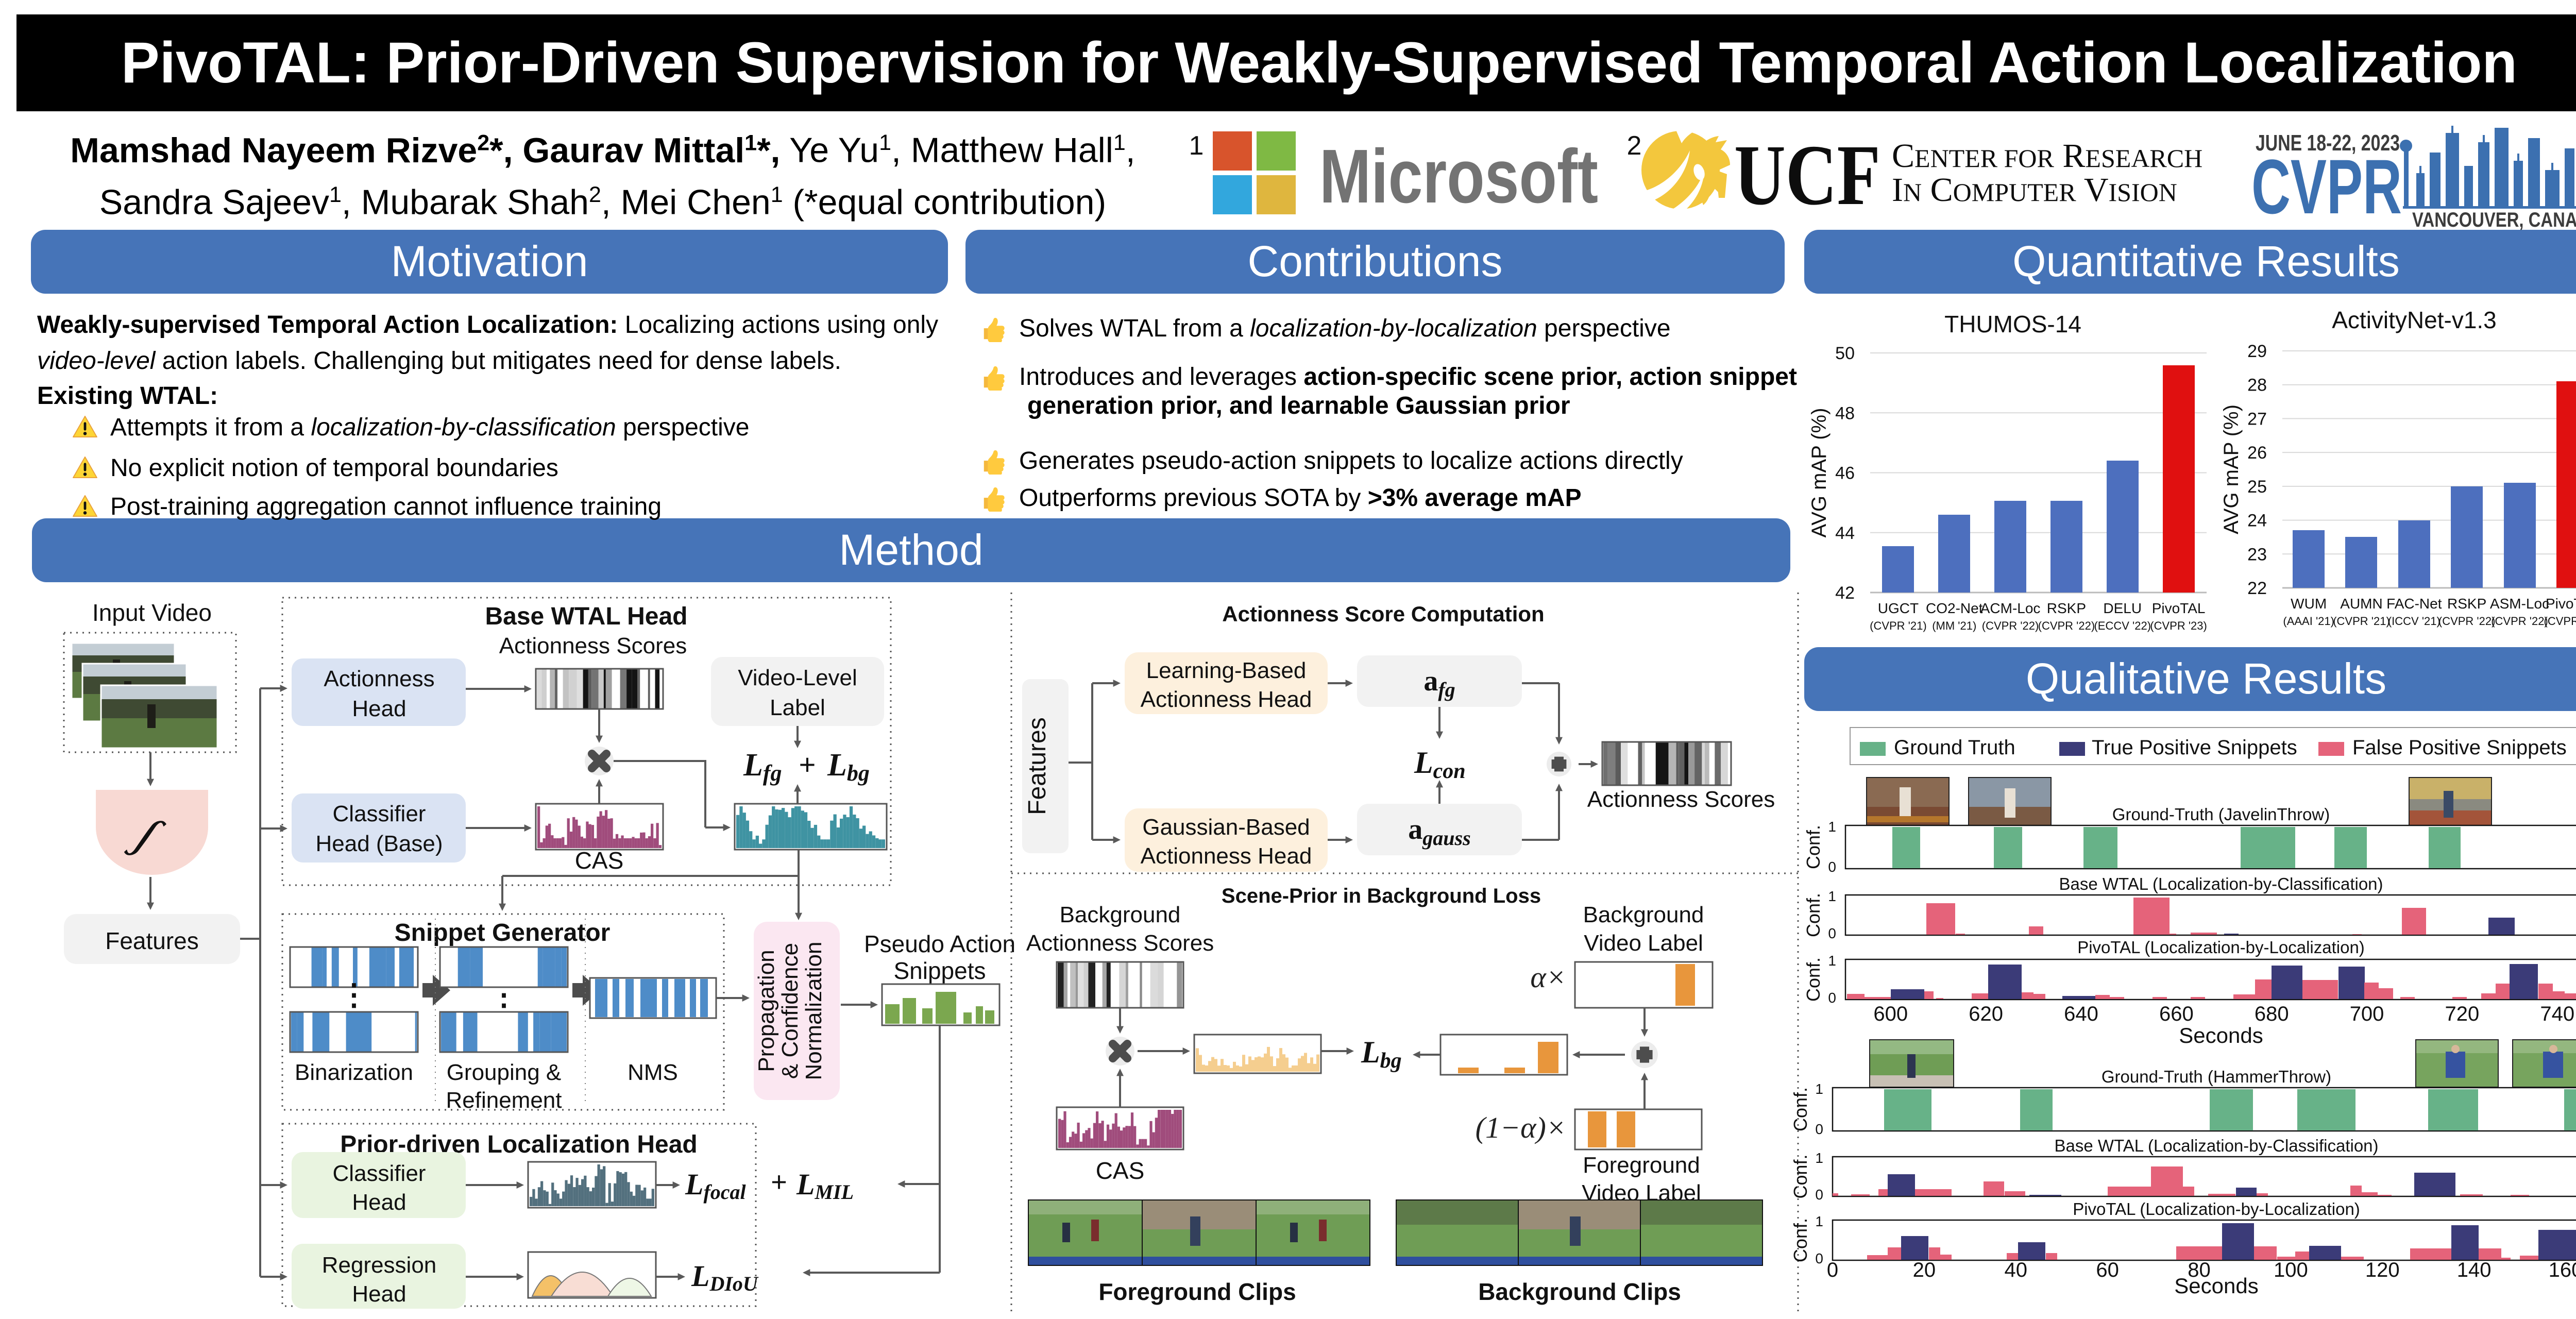 The width and height of the screenshot is (2576, 1319). What do you see at coordinates (2328, 143) in the screenshot?
I see `svg-text: JUNE 18-22, 2023` at bounding box center [2328, 143].